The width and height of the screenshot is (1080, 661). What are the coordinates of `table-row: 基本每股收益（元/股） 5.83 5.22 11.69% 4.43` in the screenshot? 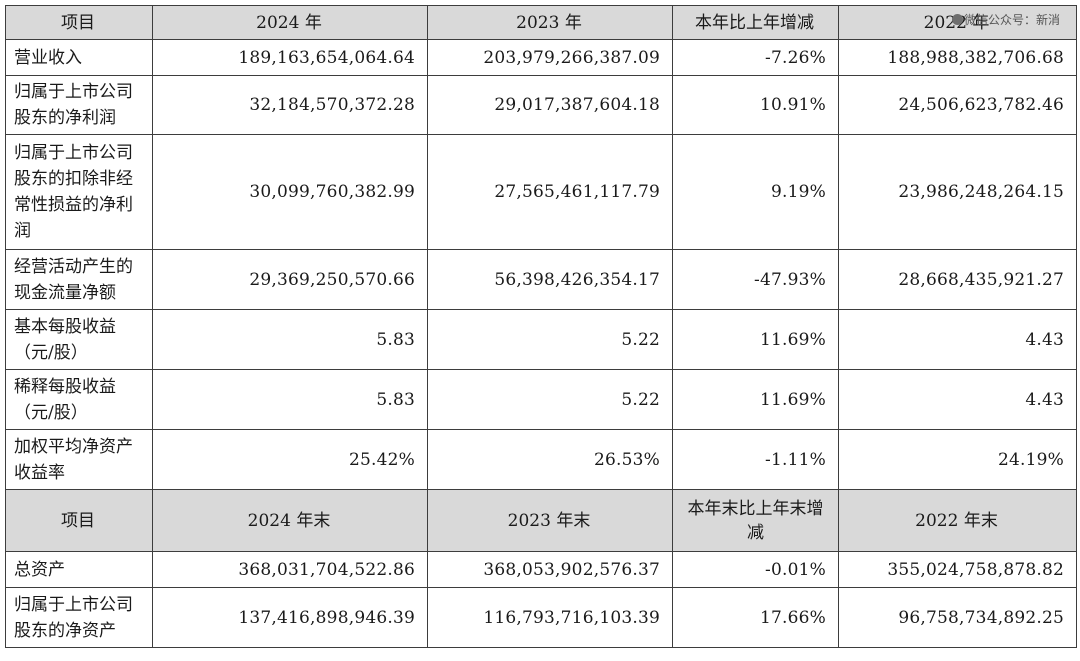 It's located at (541, 339).